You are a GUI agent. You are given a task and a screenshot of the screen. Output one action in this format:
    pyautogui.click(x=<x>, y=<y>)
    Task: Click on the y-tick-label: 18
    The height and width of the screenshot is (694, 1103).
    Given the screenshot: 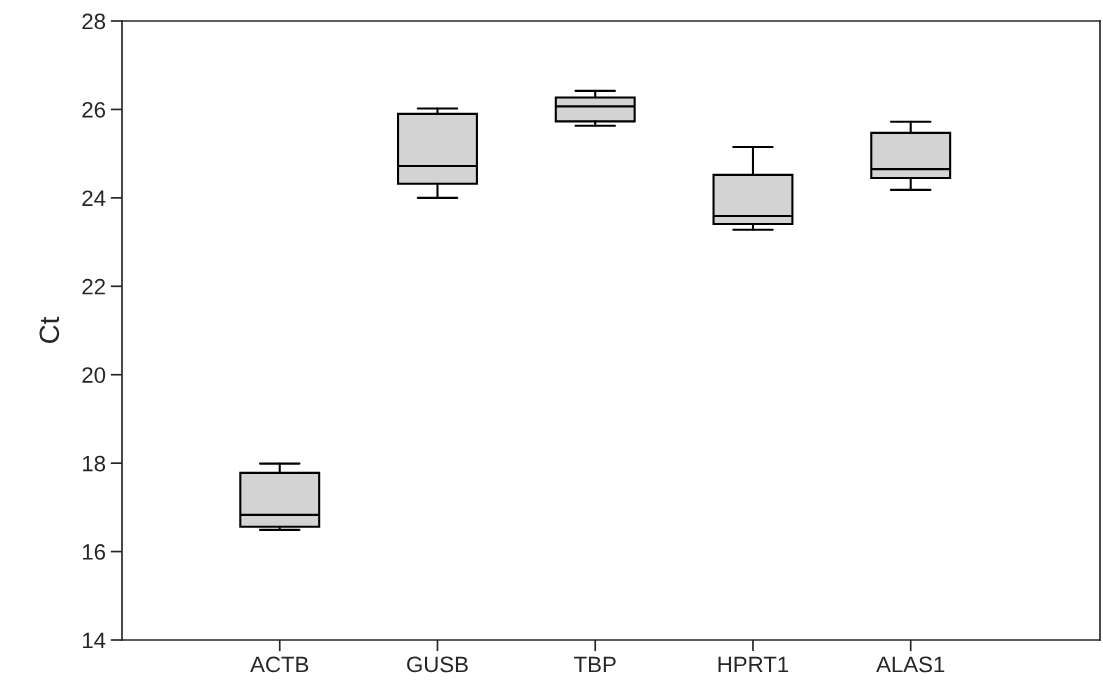 What is the action you would take?
    pyautogui.click(x=94, y=463)
    